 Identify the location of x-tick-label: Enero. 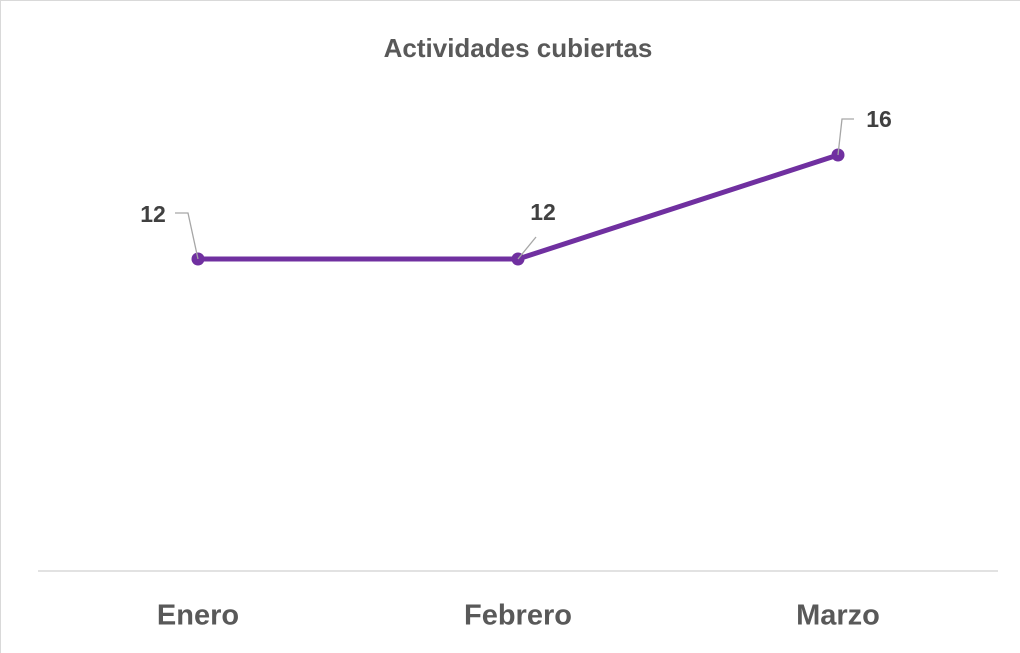
(198, 616).